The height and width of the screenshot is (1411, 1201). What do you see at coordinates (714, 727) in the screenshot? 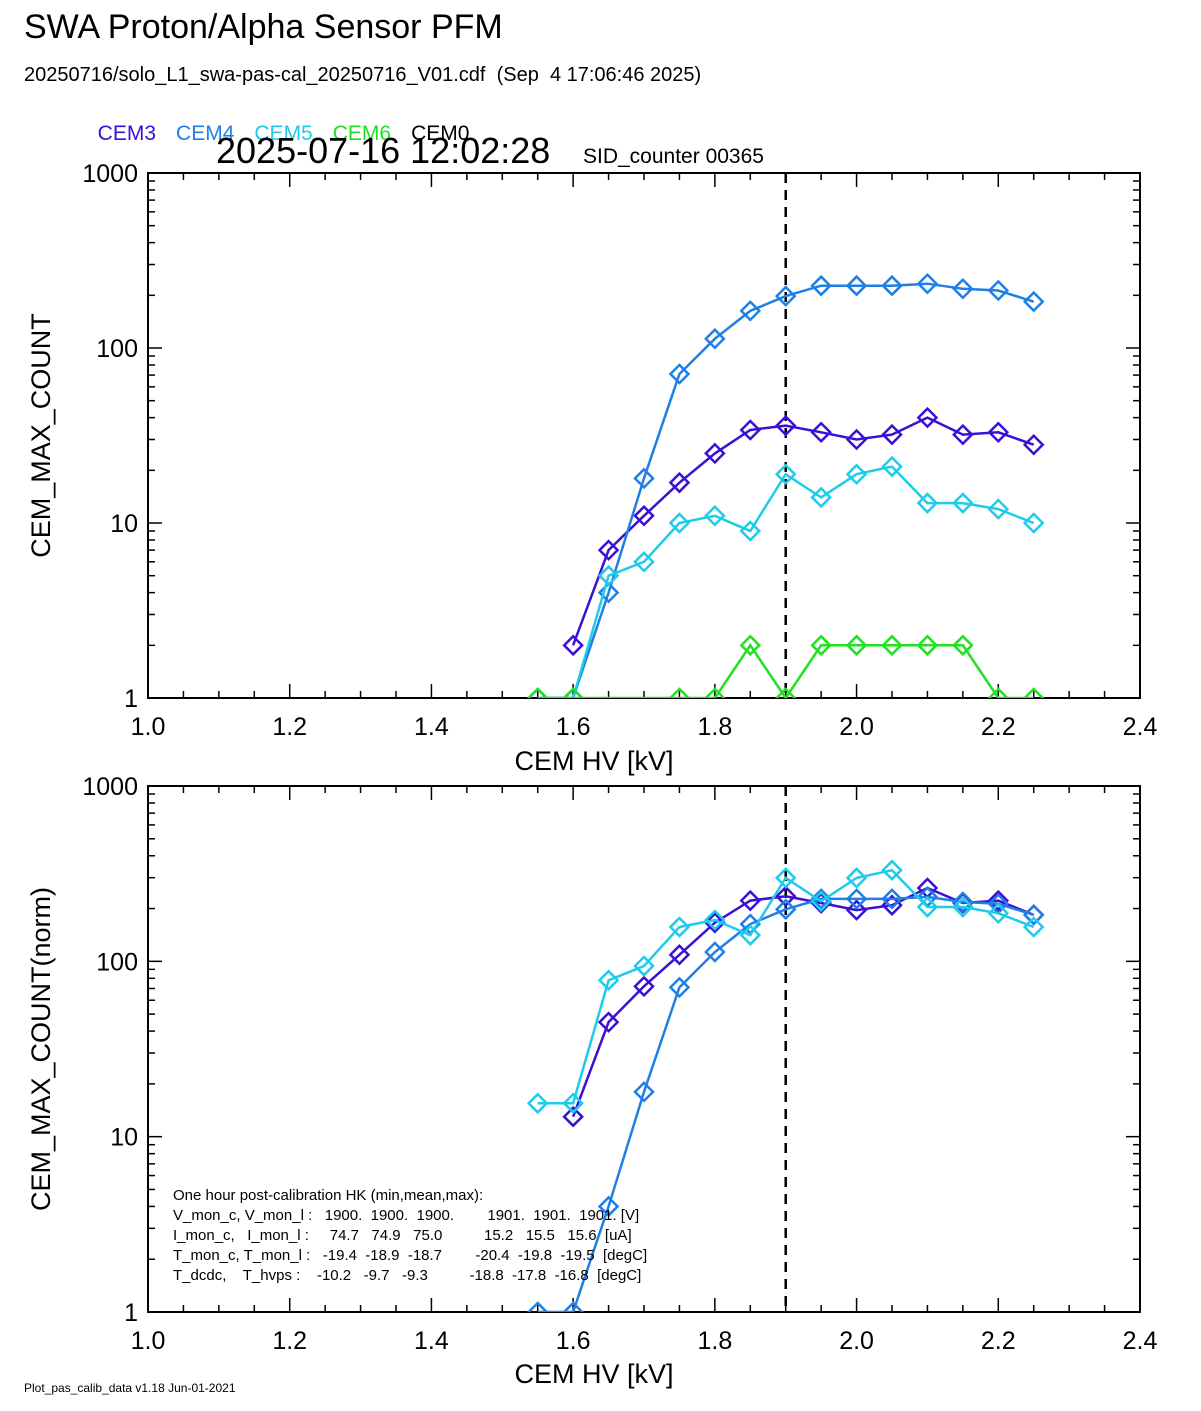
I see `x-tick-label: 1.8` at bounding box center [714, 727].